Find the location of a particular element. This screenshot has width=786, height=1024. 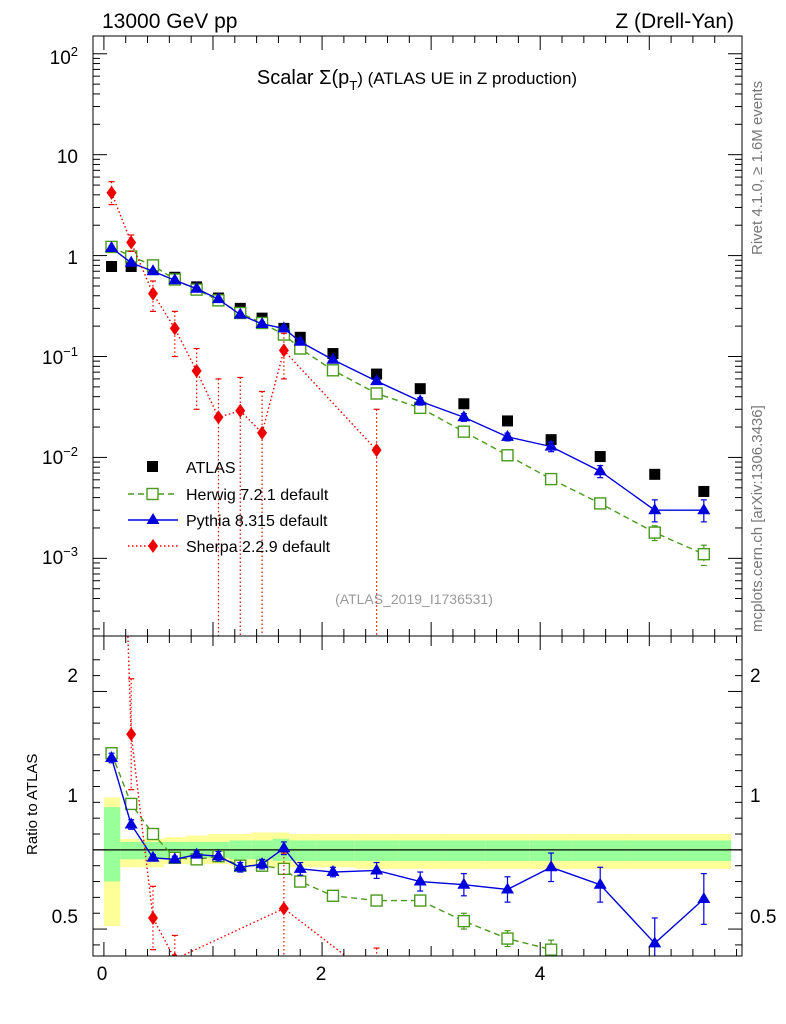

ratio-line-herwig is located at coordinates (331, 851).